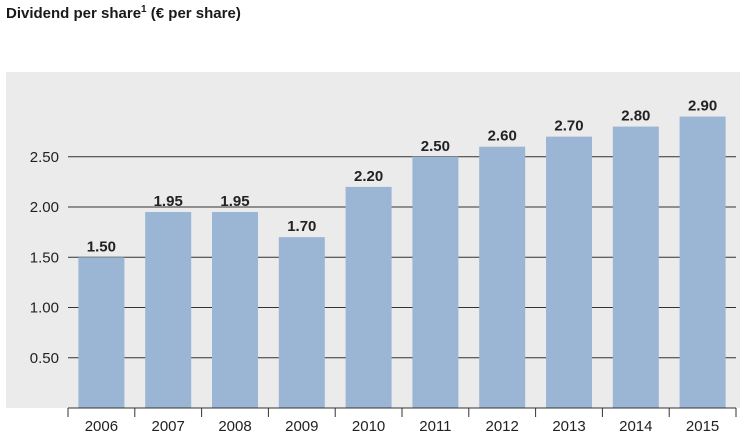 This screenshot has height=443, width=746. Describe the element at coordinates (435, 426) in the screenshot. I see `x-tick-label: 2011` at that location.